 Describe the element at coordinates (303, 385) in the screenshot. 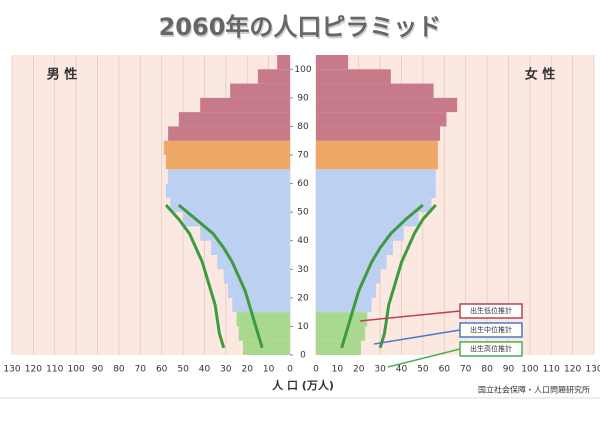

I see `x-axis-label: 人 口 (万人)` at that location.